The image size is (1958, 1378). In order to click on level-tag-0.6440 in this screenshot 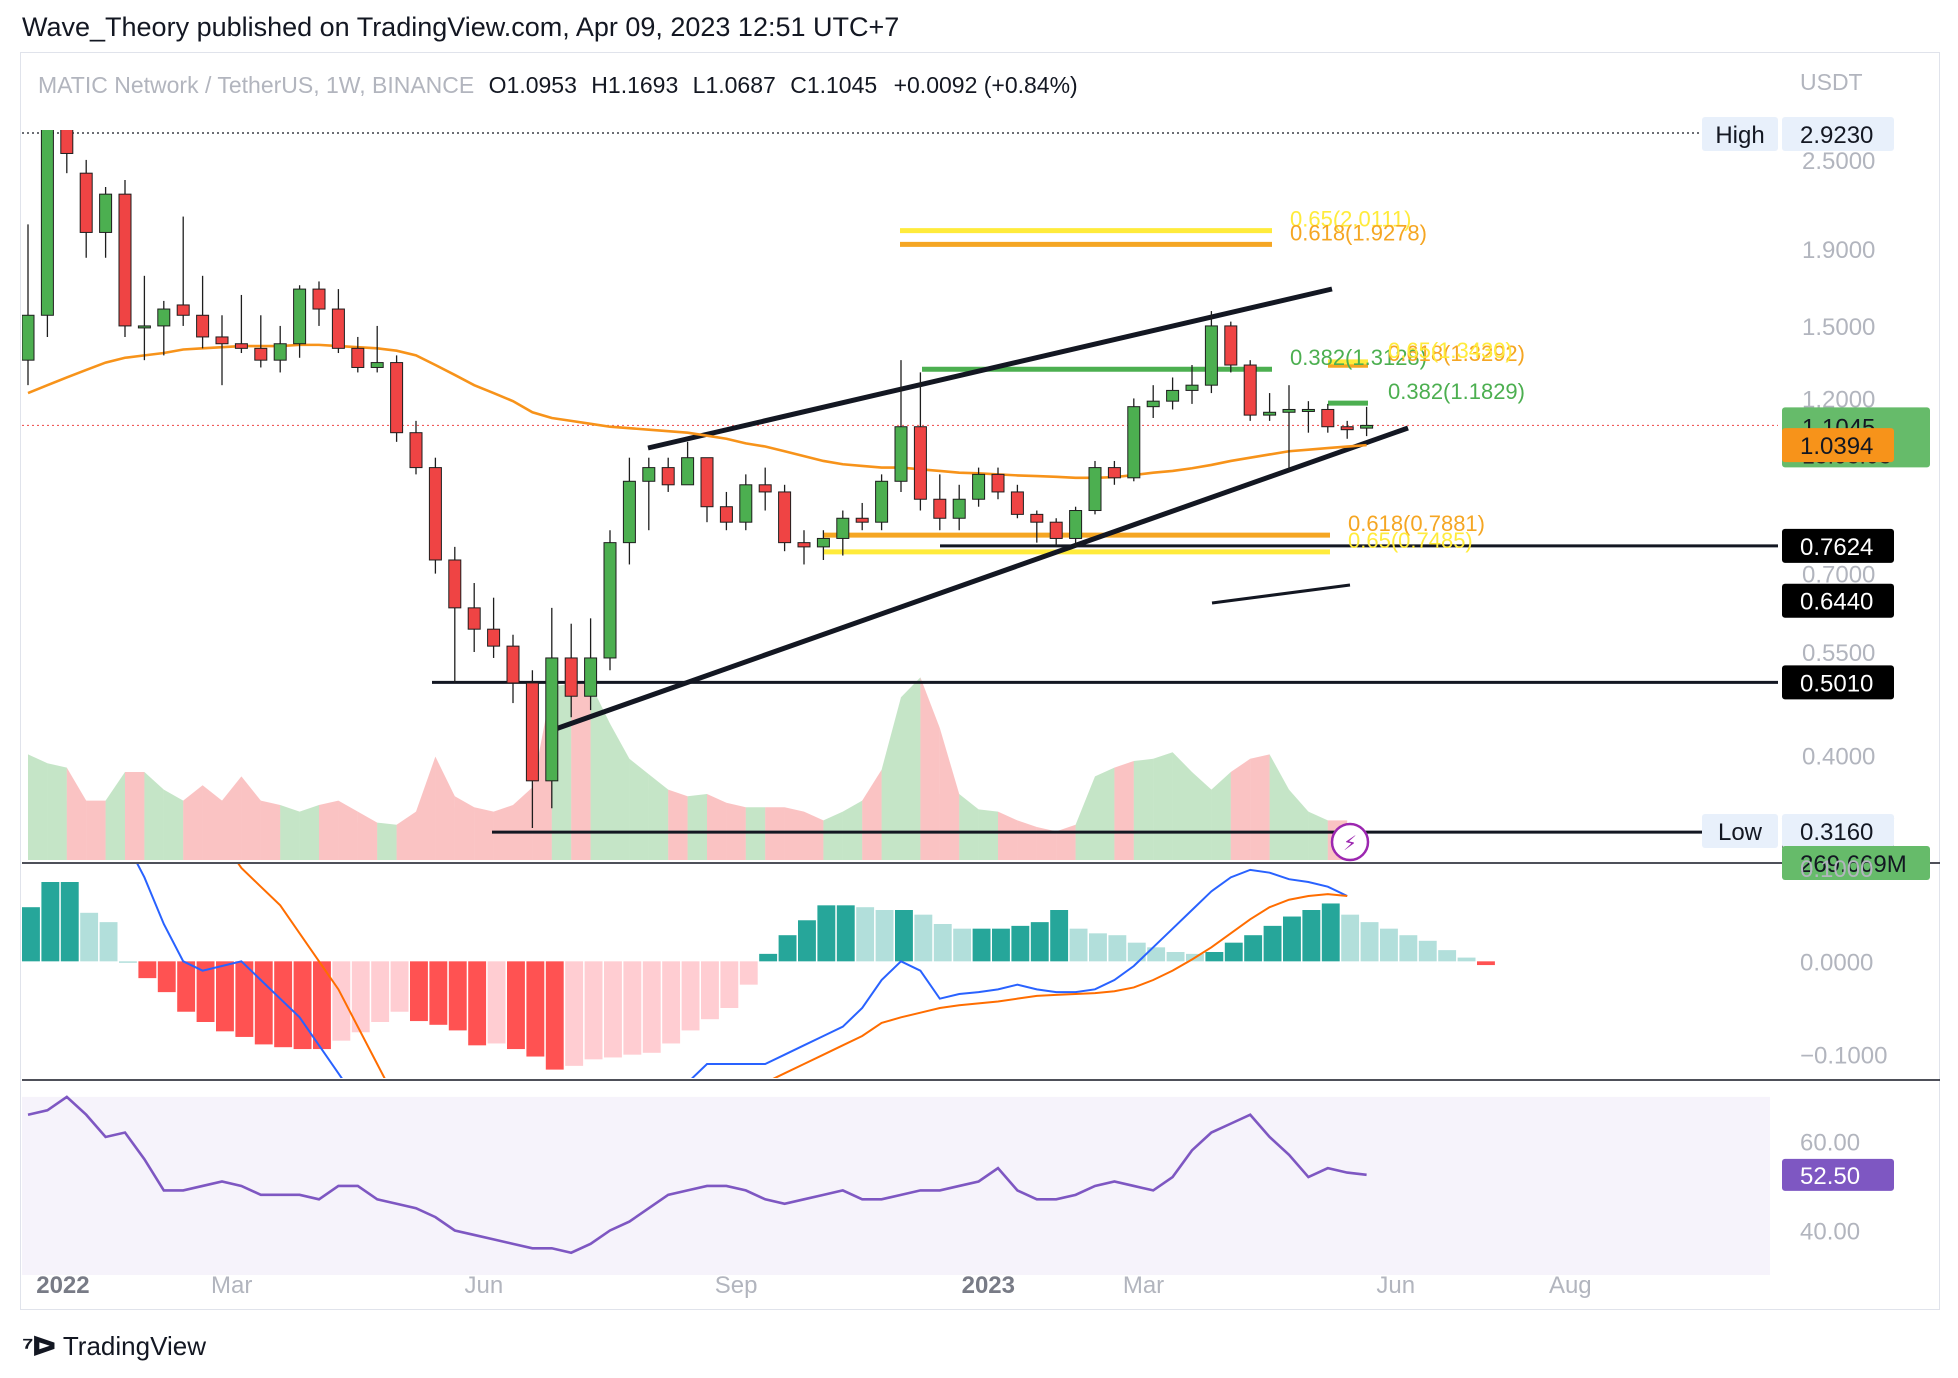, I will do `click(1838, 600)`.